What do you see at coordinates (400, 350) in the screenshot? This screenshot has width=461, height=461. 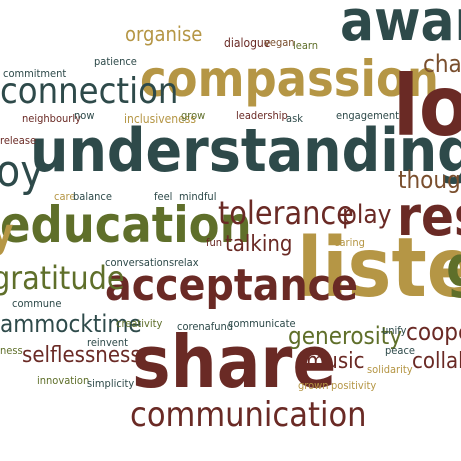 I see `word-peace: peace` at bounding box center [400, 350].